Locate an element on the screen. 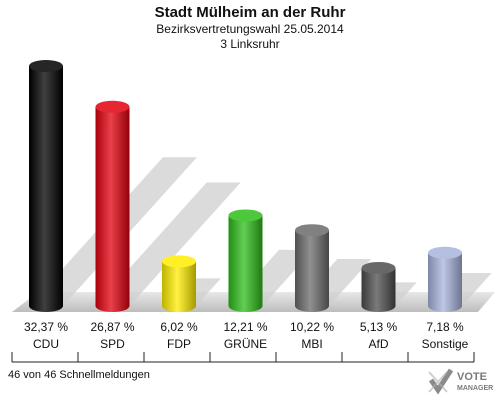  category-label: GRÜNE is located at coordinates (245, 344).